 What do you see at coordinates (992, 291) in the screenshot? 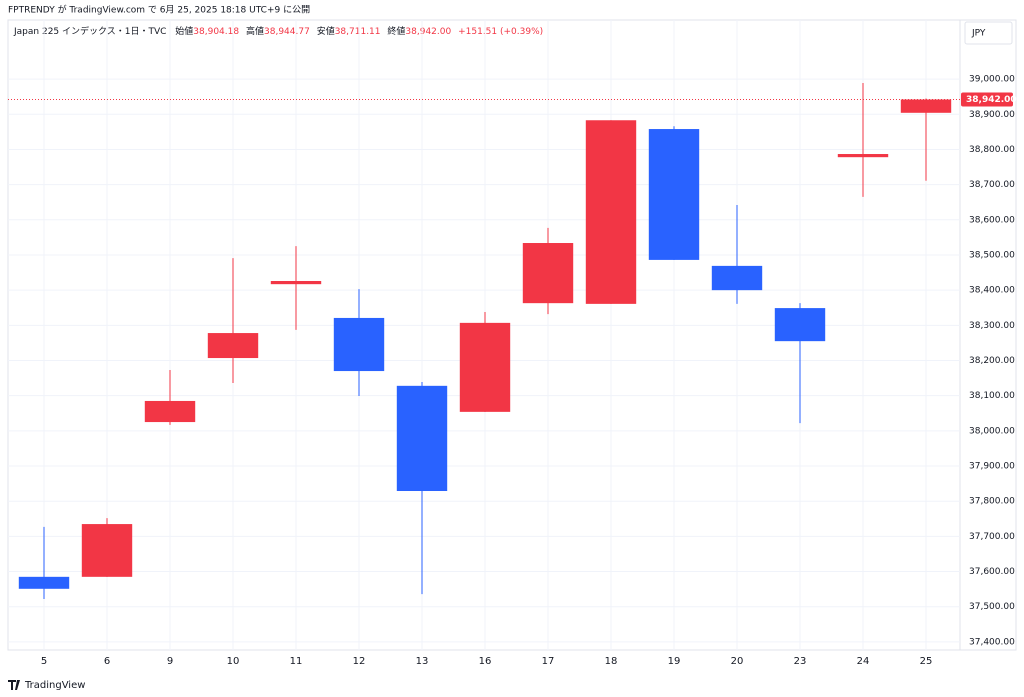
I see `y-tick-label: 38,400.00` at bounding box center [992, 291].